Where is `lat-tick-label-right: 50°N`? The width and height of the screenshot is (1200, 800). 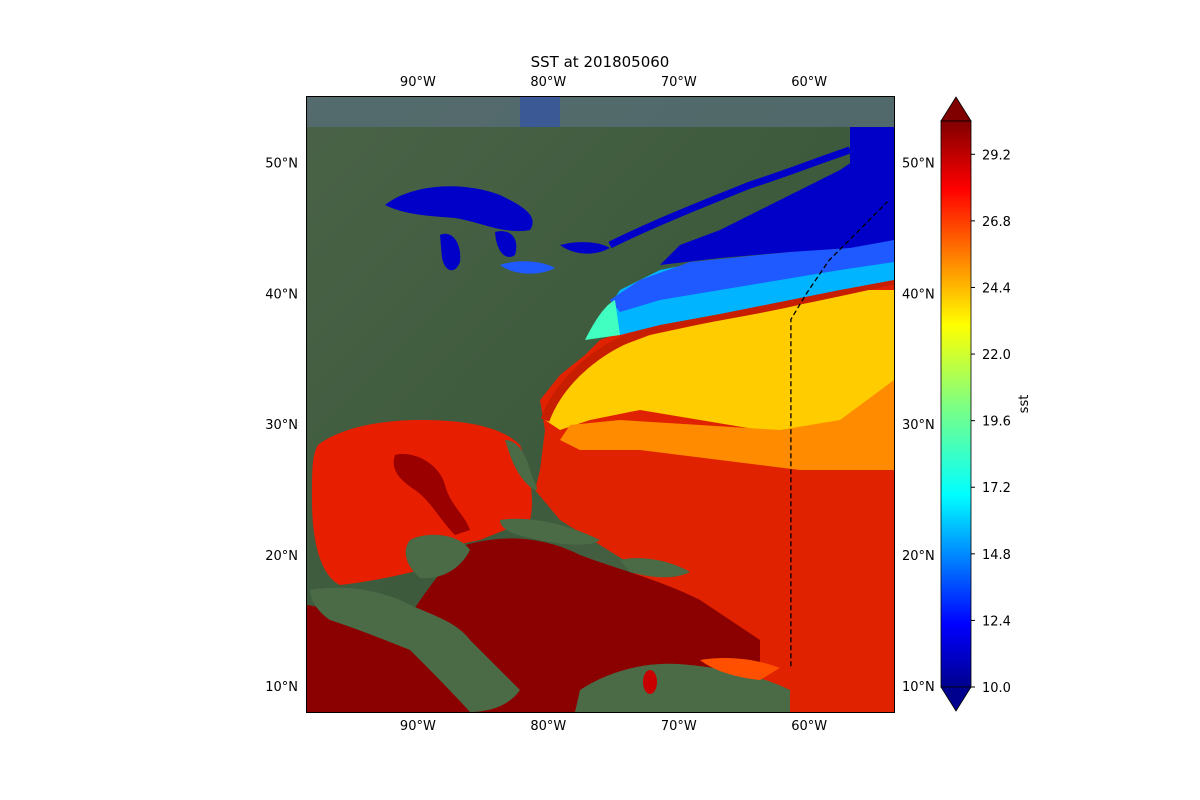
lat-tick-label-right: 50°N is located at coordinates (918, 163).